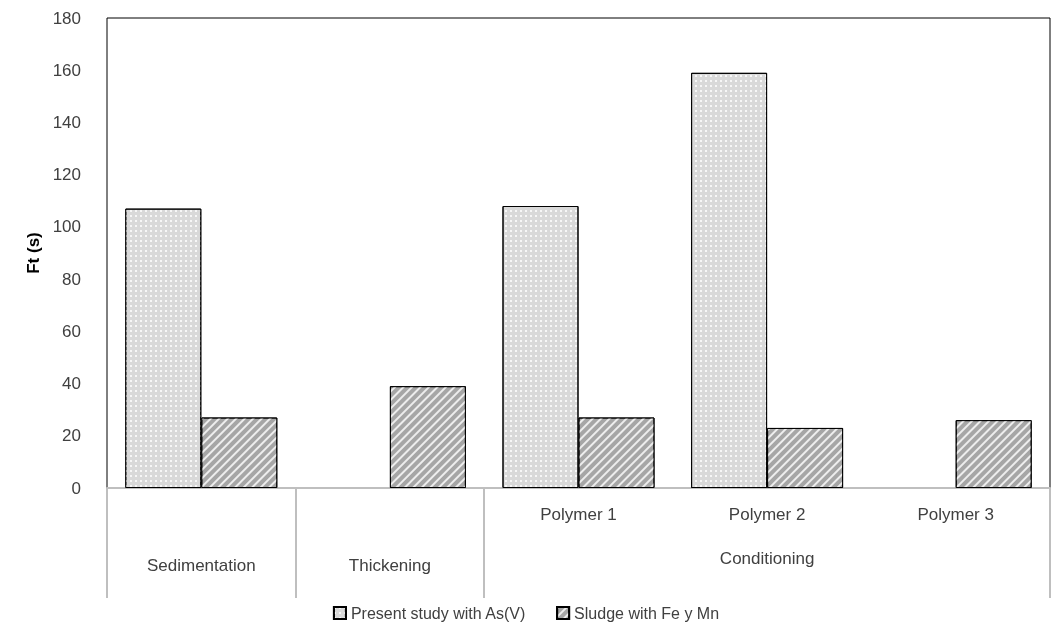 Image resolution: width=1052 pixels, height=630 pixels. Describe the element at coordinates (438, 613) in the screenshot. I see `legend-label: Present study with As(V)` at that location.